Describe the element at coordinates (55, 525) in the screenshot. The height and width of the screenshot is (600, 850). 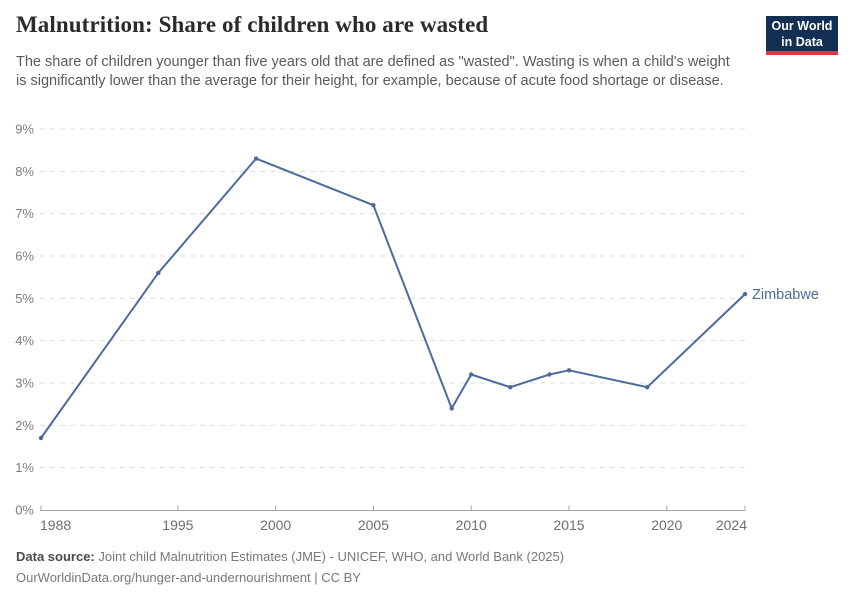
I see `x-axis-tick-label: 1988` at that location.